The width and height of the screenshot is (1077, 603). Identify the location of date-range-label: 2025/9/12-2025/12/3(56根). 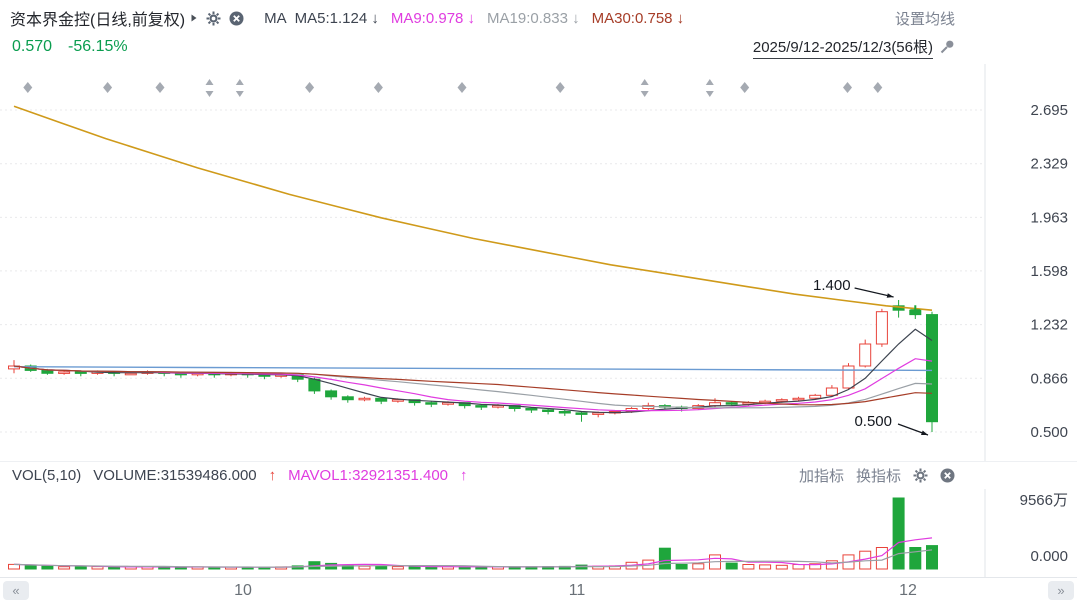
(842, 47).